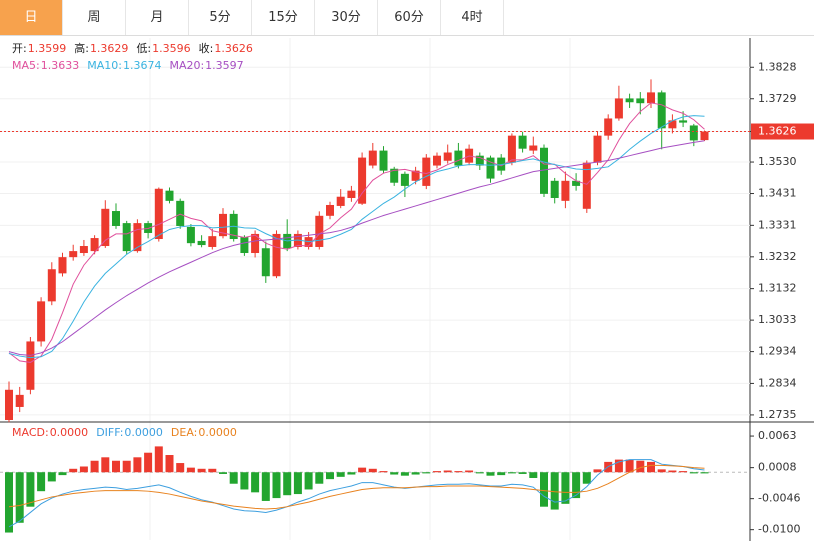 This screenshot has width=814, height=541. Describe the element at coordinates (283, 17) in the screenshot. I see `period-tab: 15分` at that location.